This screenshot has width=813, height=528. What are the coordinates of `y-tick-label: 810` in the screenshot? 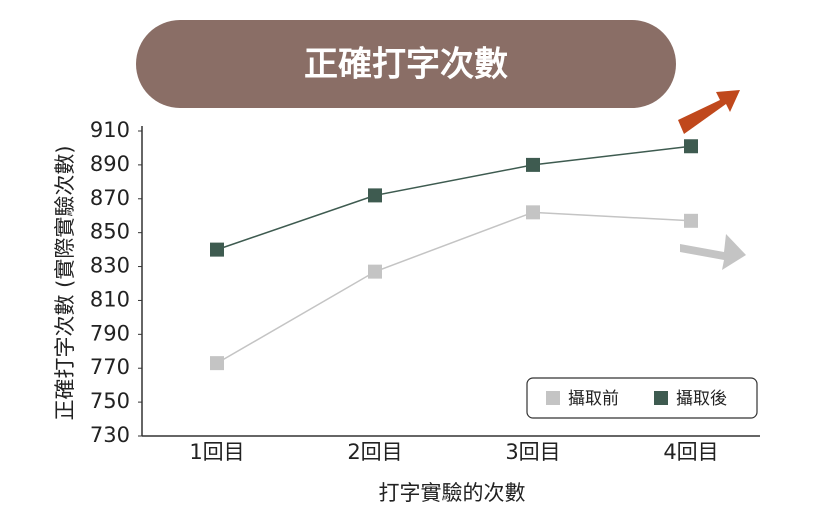 It's located at (110, 299).